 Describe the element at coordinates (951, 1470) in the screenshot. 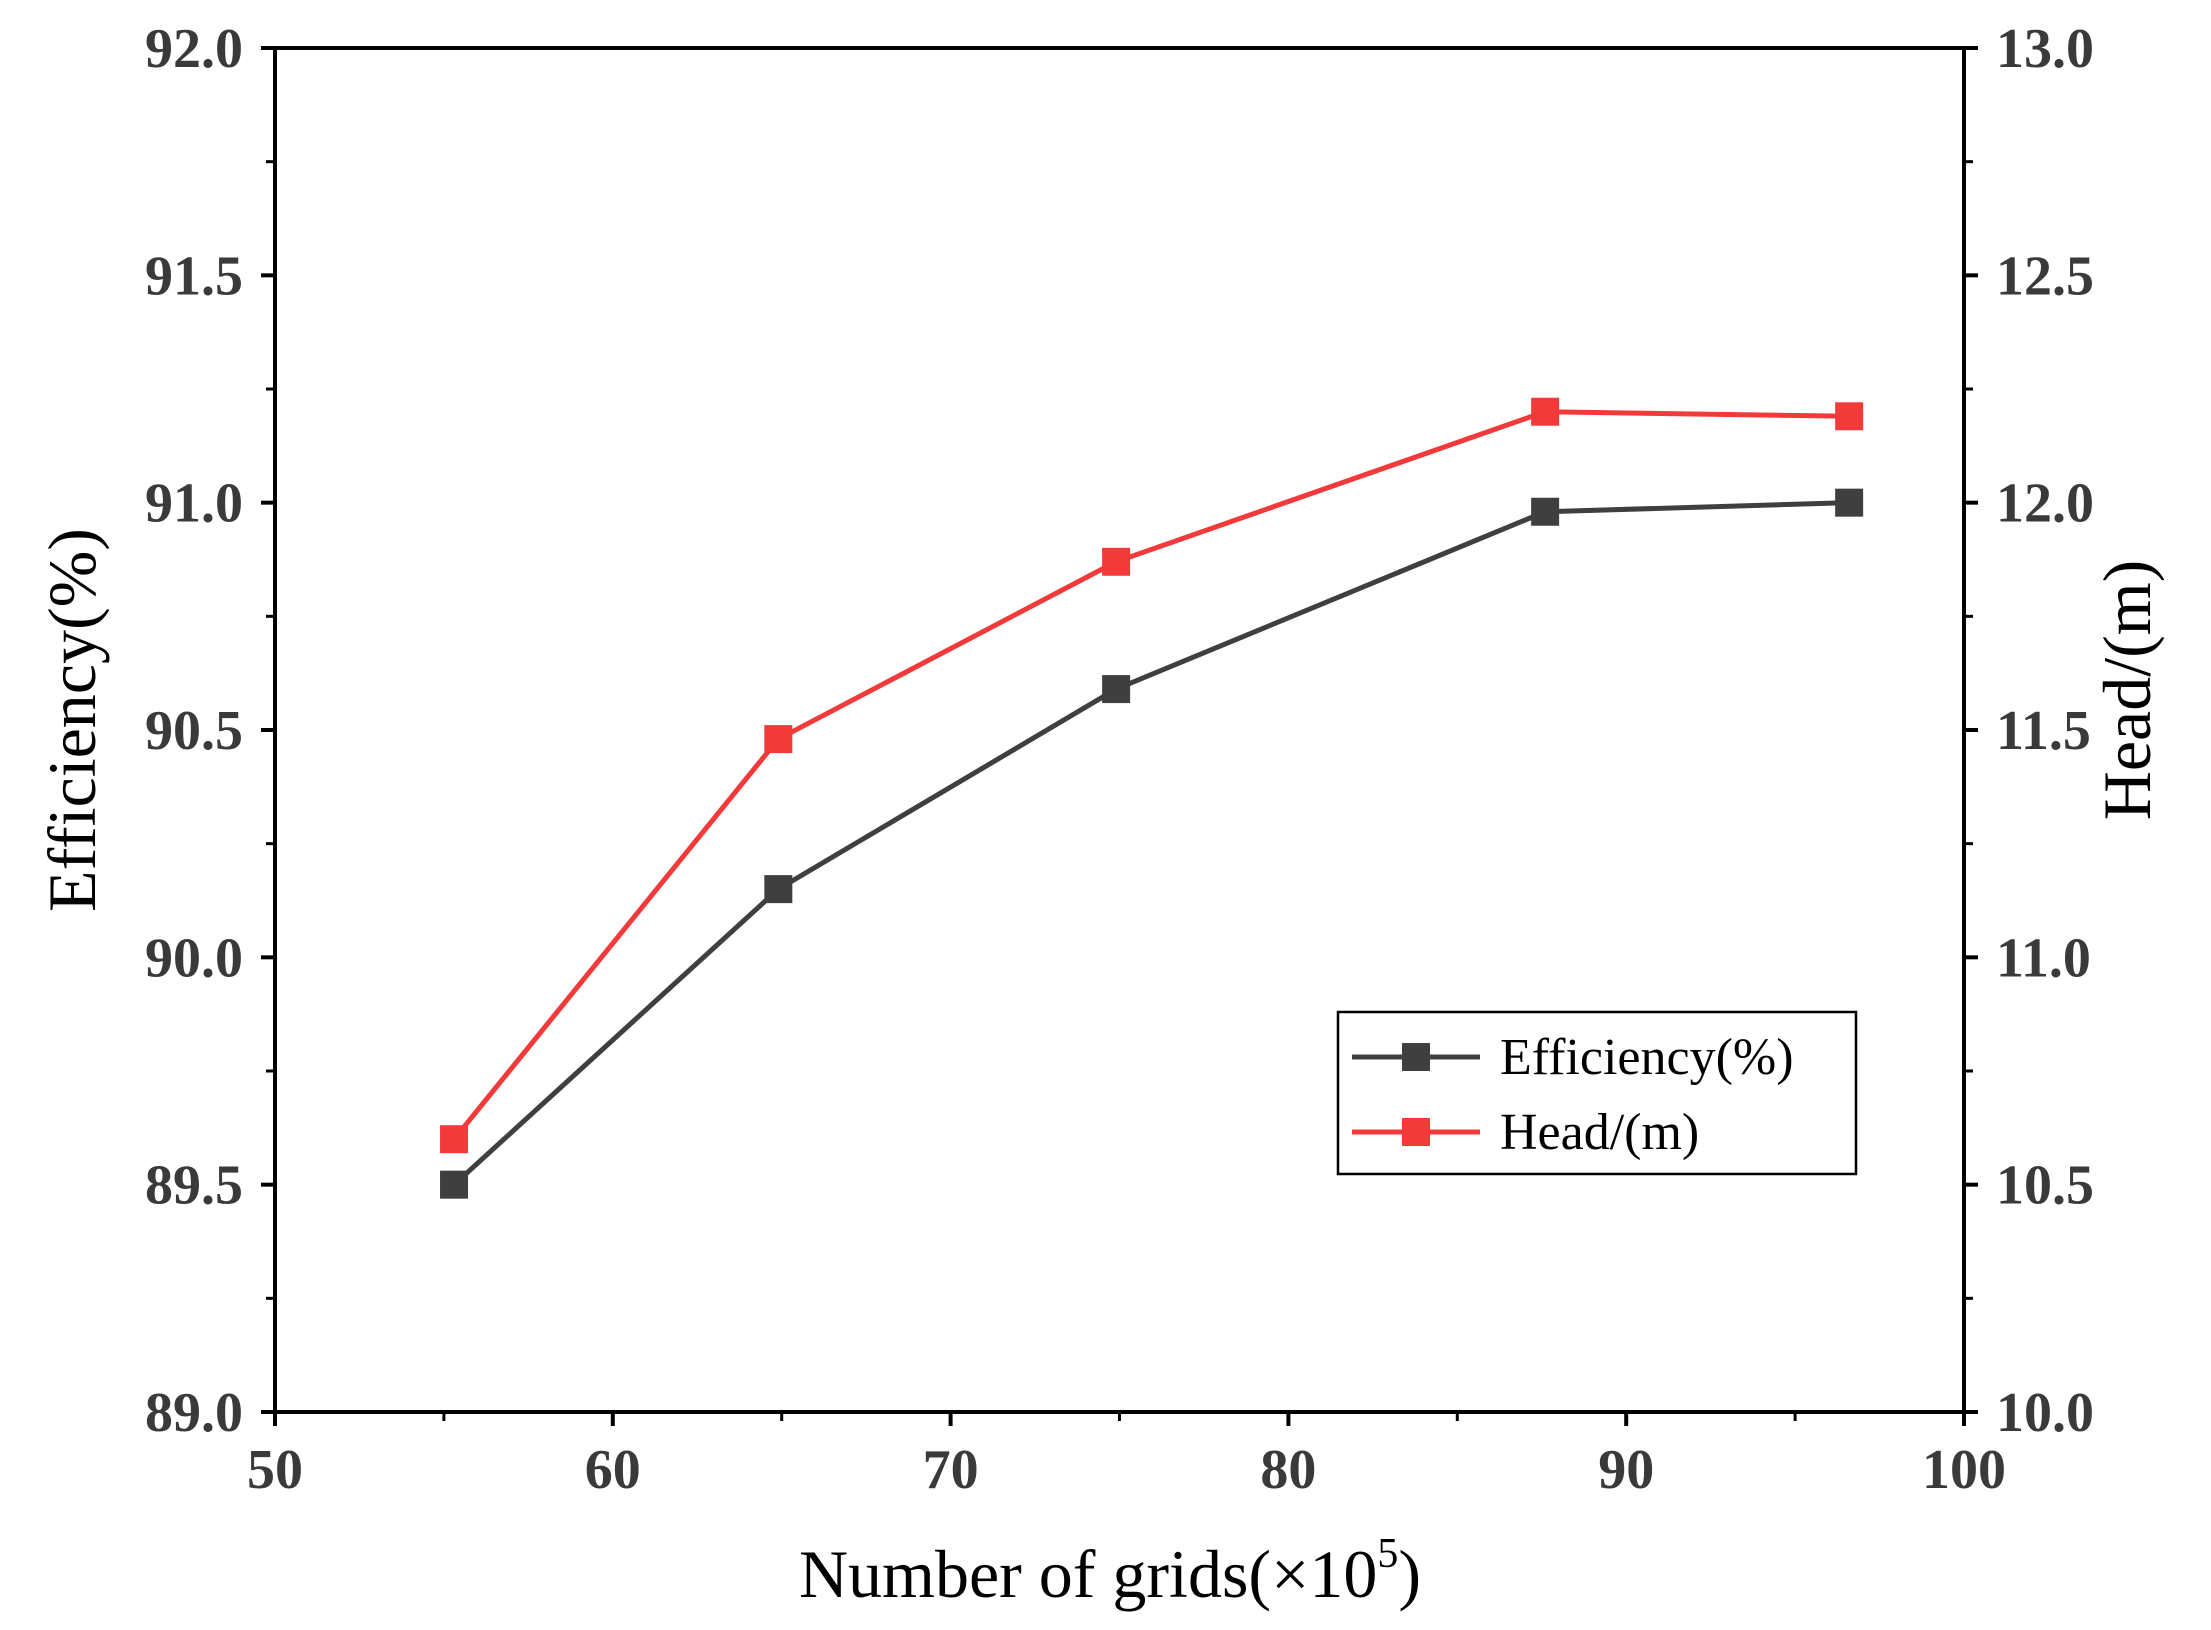

I see `x-tick-label: 70` at that location.